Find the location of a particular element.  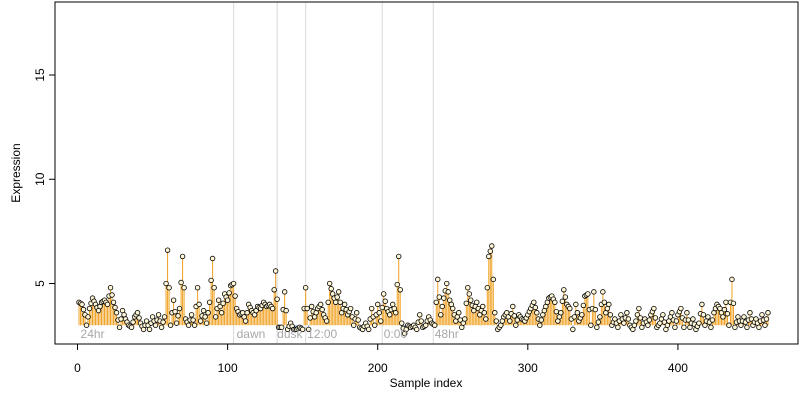

y-axis-title: Expression is located at coordinates (16, 172).